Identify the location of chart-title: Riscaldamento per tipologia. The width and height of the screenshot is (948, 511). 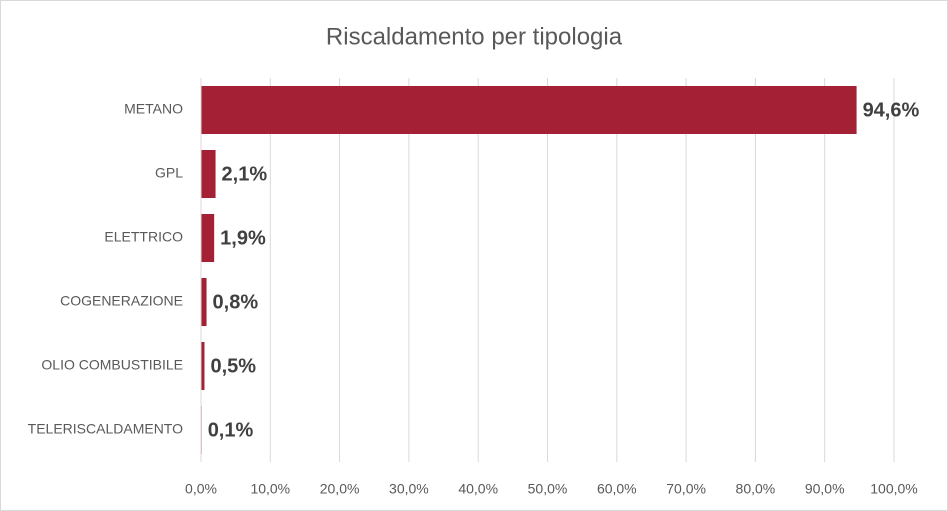
(474, 36).